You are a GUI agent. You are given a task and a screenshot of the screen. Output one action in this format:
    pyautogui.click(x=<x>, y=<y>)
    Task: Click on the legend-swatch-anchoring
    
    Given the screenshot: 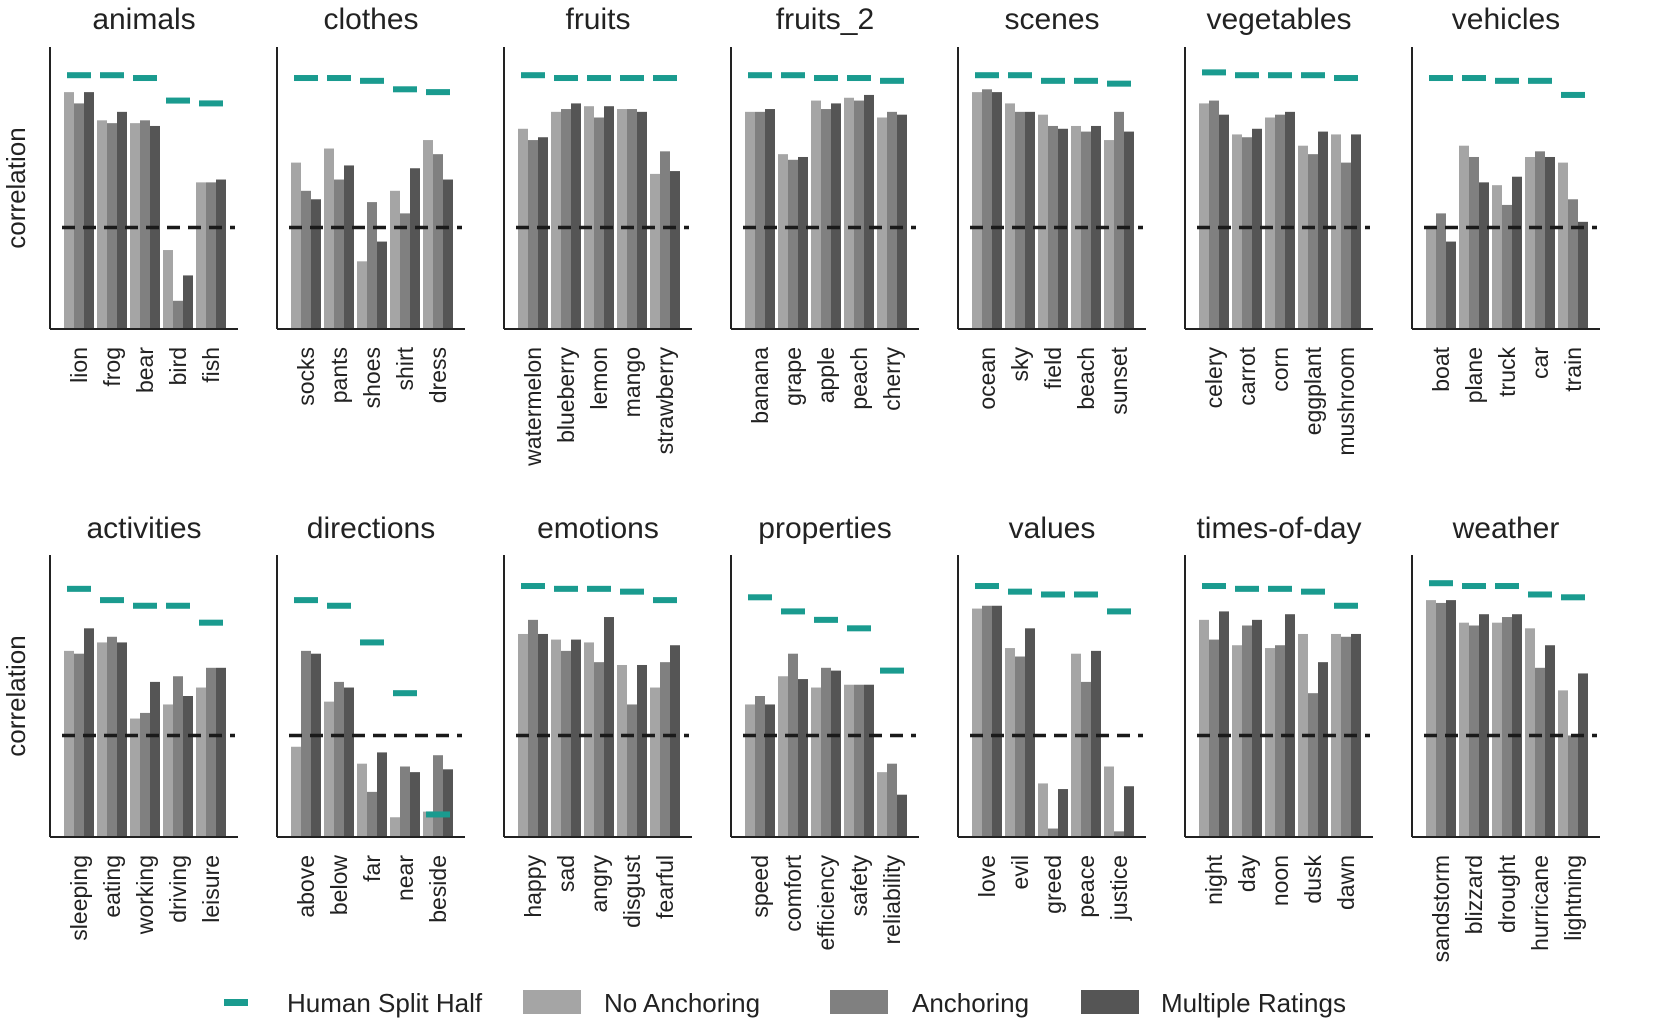 What is the action you would take?
    pyautogui.click(x=859, y=1002)
    